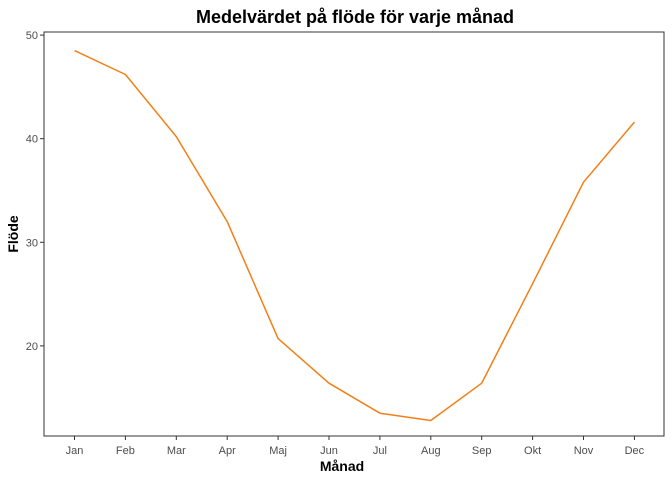 The width and height of the screenshot is (672, 480). I want to click on x-tick-label: Dec, so click(635, 451).